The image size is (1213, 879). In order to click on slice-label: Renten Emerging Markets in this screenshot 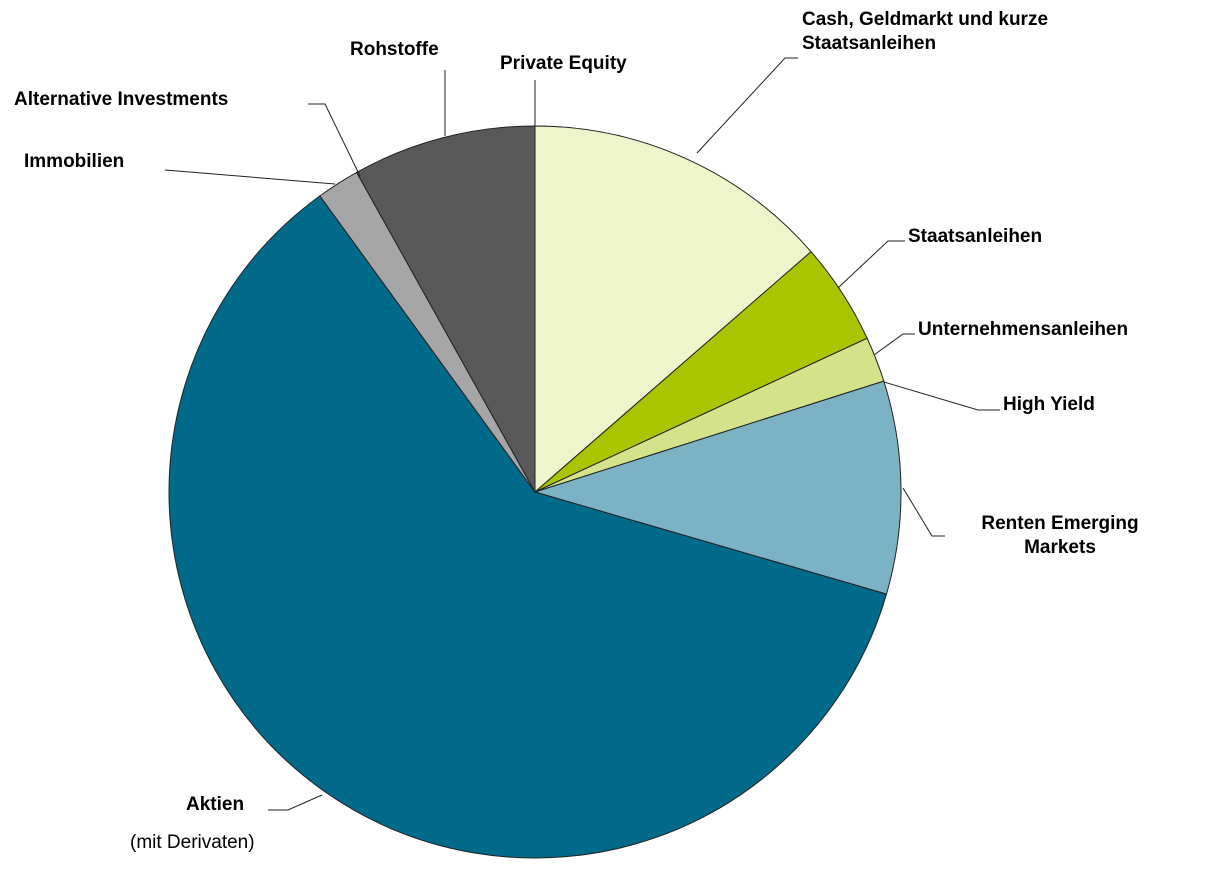, I will do `click(1060, 535)`.